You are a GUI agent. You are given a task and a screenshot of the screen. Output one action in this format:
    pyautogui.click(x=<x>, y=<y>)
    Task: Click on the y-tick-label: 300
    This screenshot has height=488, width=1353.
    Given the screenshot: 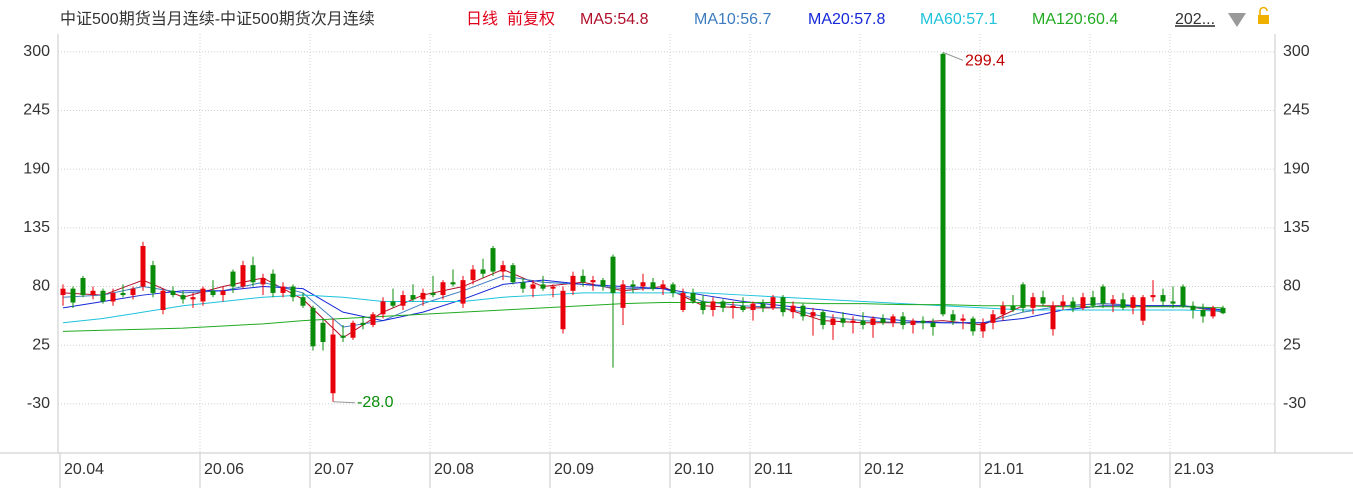 What is the action you would take?
    pyautogui.click(x=36, y=51)
    